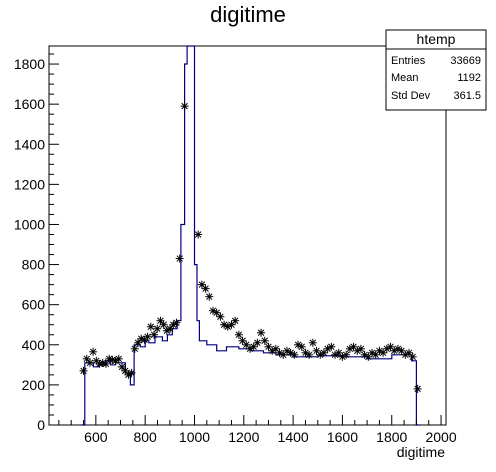 Image resolution: width=496 pixels, height=472 pixels. Describe the element at coordinates (34, 265) in the screenshot. I see `y-tick-label: 800` at that location.